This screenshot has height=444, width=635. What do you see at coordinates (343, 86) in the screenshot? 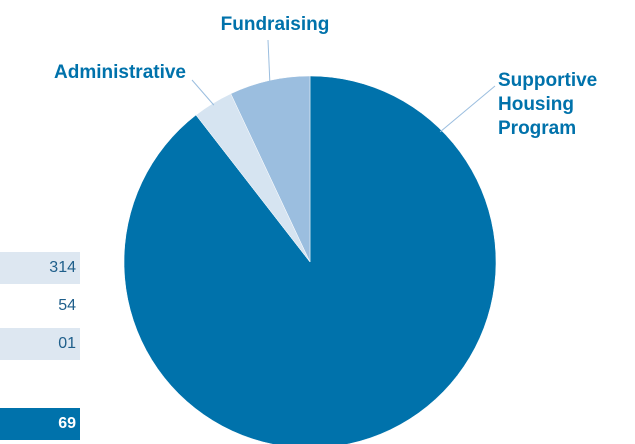
I see `leader-lines` at bounding box center [343, 86].